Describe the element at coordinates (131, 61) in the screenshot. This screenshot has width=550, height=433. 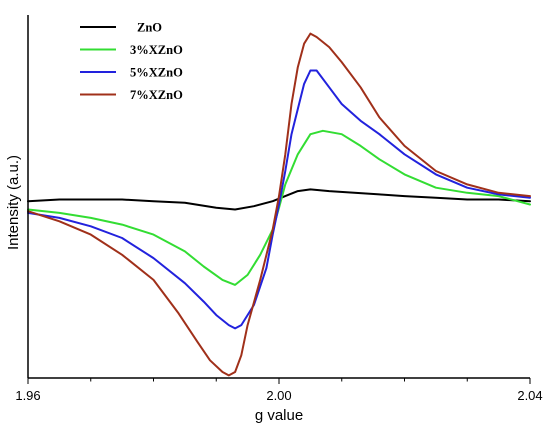
I see `legend: ZnO 3%XZnO 5%XZnO 7%XZnO` at that location.